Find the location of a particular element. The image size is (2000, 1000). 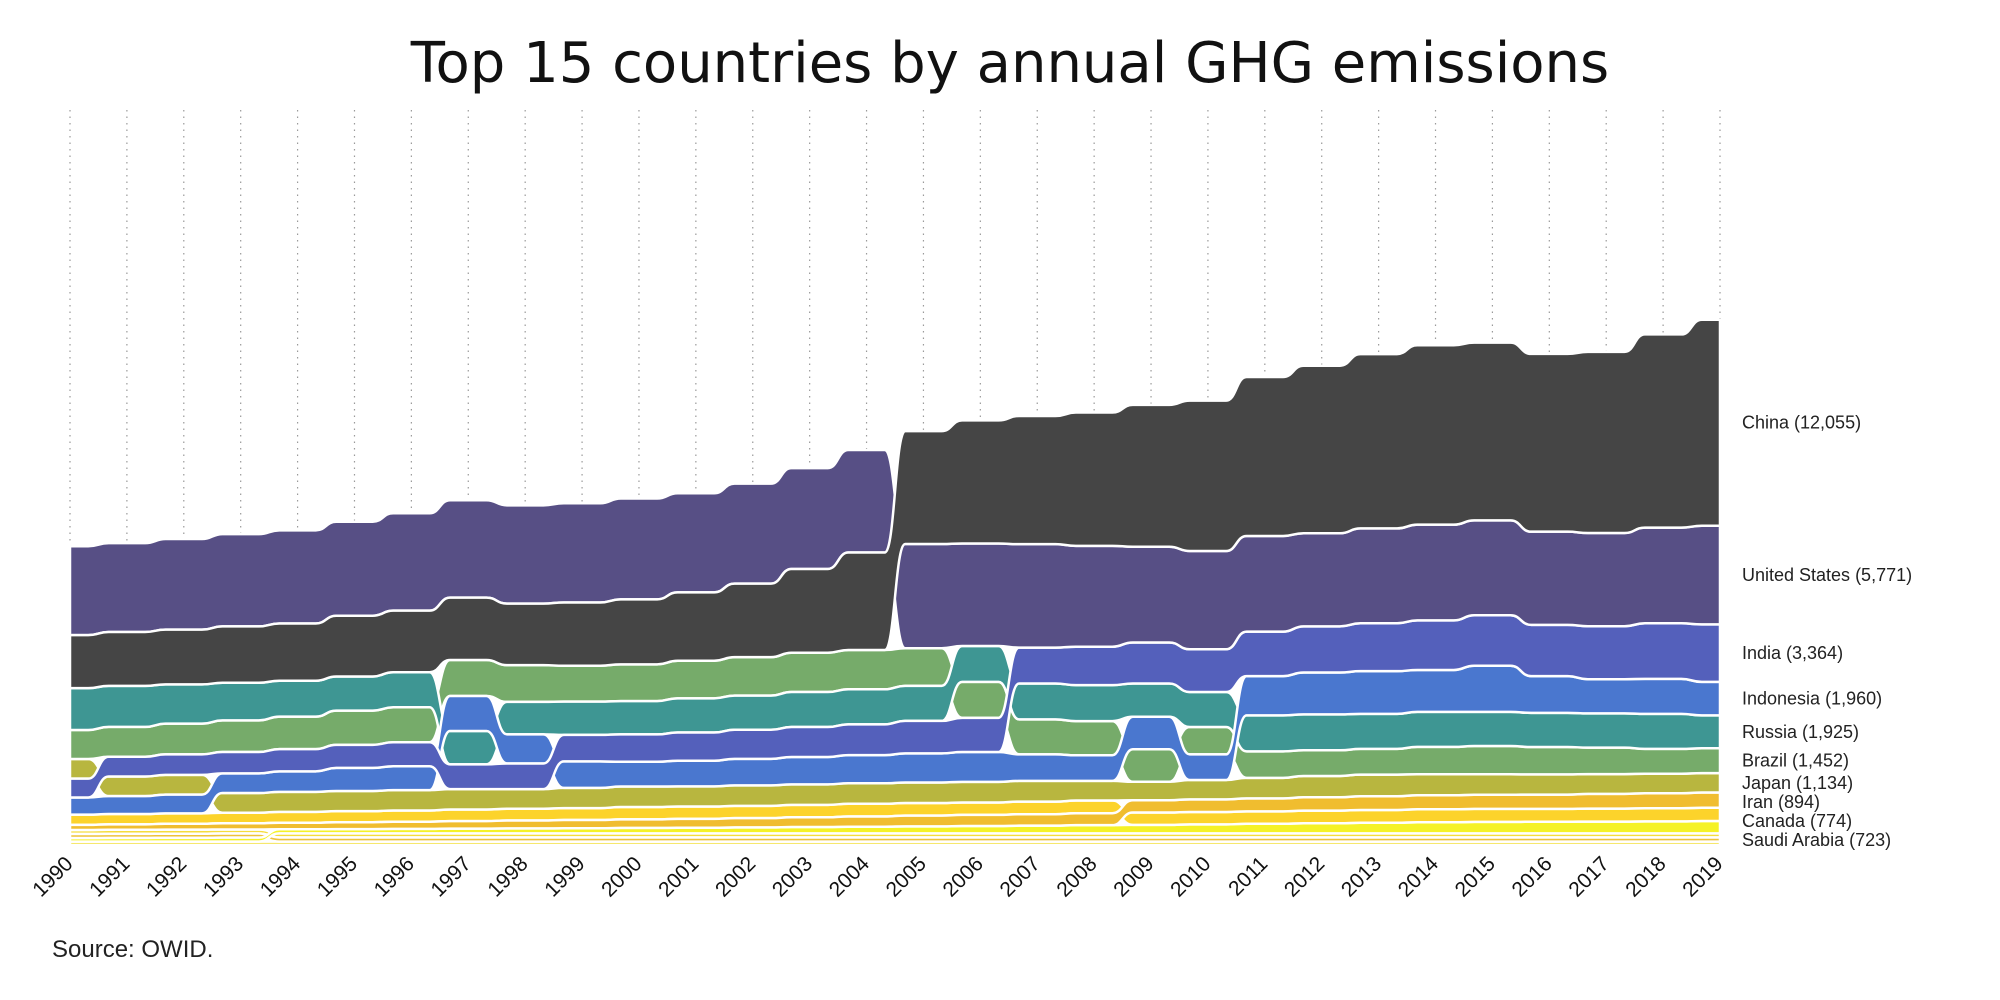

x-tick-label-2001: 2001 is located at coordinates (678, 876).